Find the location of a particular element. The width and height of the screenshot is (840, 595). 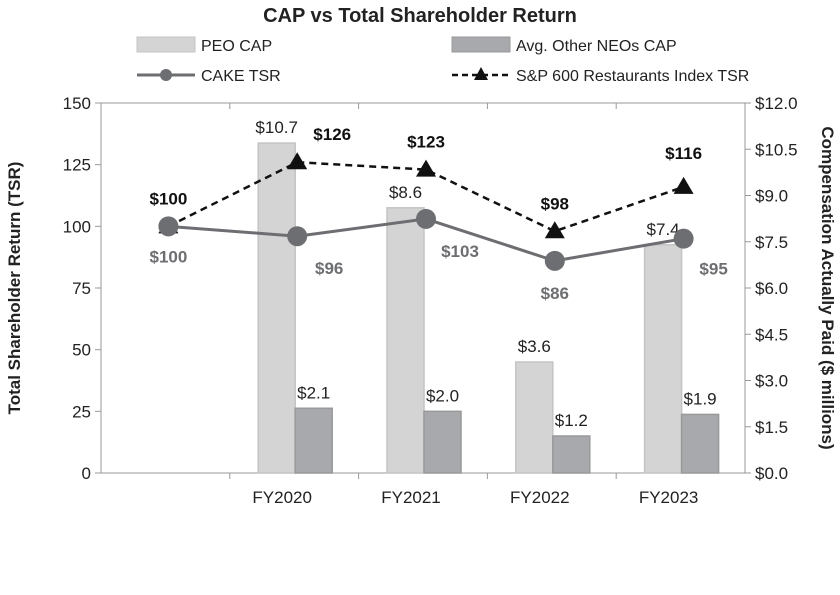

y-tick-label: 100 is located at coordinates (77, 226).